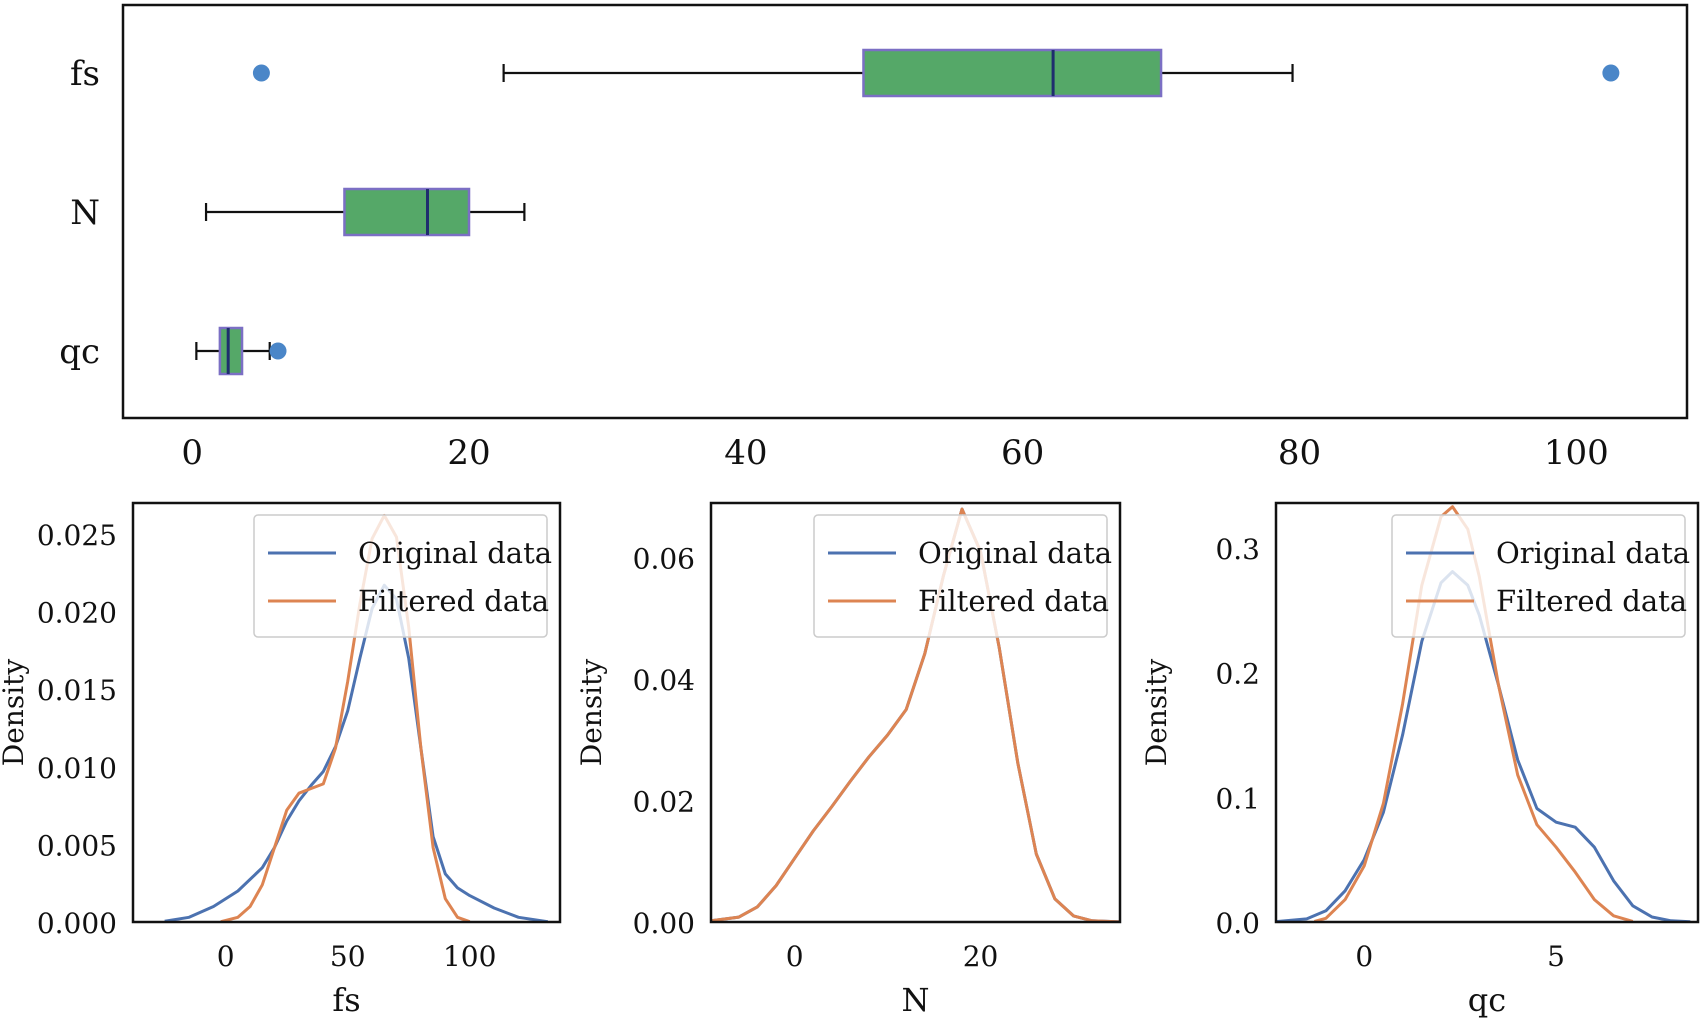 The width and height of the screenshot is (1705, 1019). Describe the element at coordinates (85, 74) in the screenshot. I see `ytick-label-fs: fs` at that location.